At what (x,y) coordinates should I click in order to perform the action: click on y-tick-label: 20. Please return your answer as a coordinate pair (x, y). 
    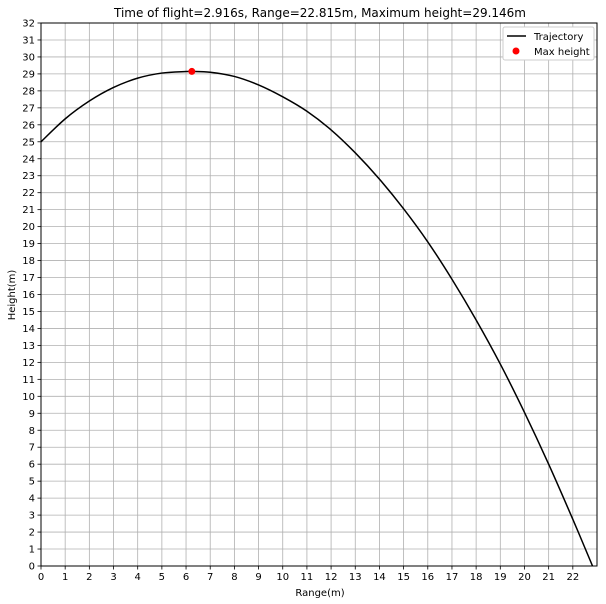
    Looking at the image, I should click on (28, 227).